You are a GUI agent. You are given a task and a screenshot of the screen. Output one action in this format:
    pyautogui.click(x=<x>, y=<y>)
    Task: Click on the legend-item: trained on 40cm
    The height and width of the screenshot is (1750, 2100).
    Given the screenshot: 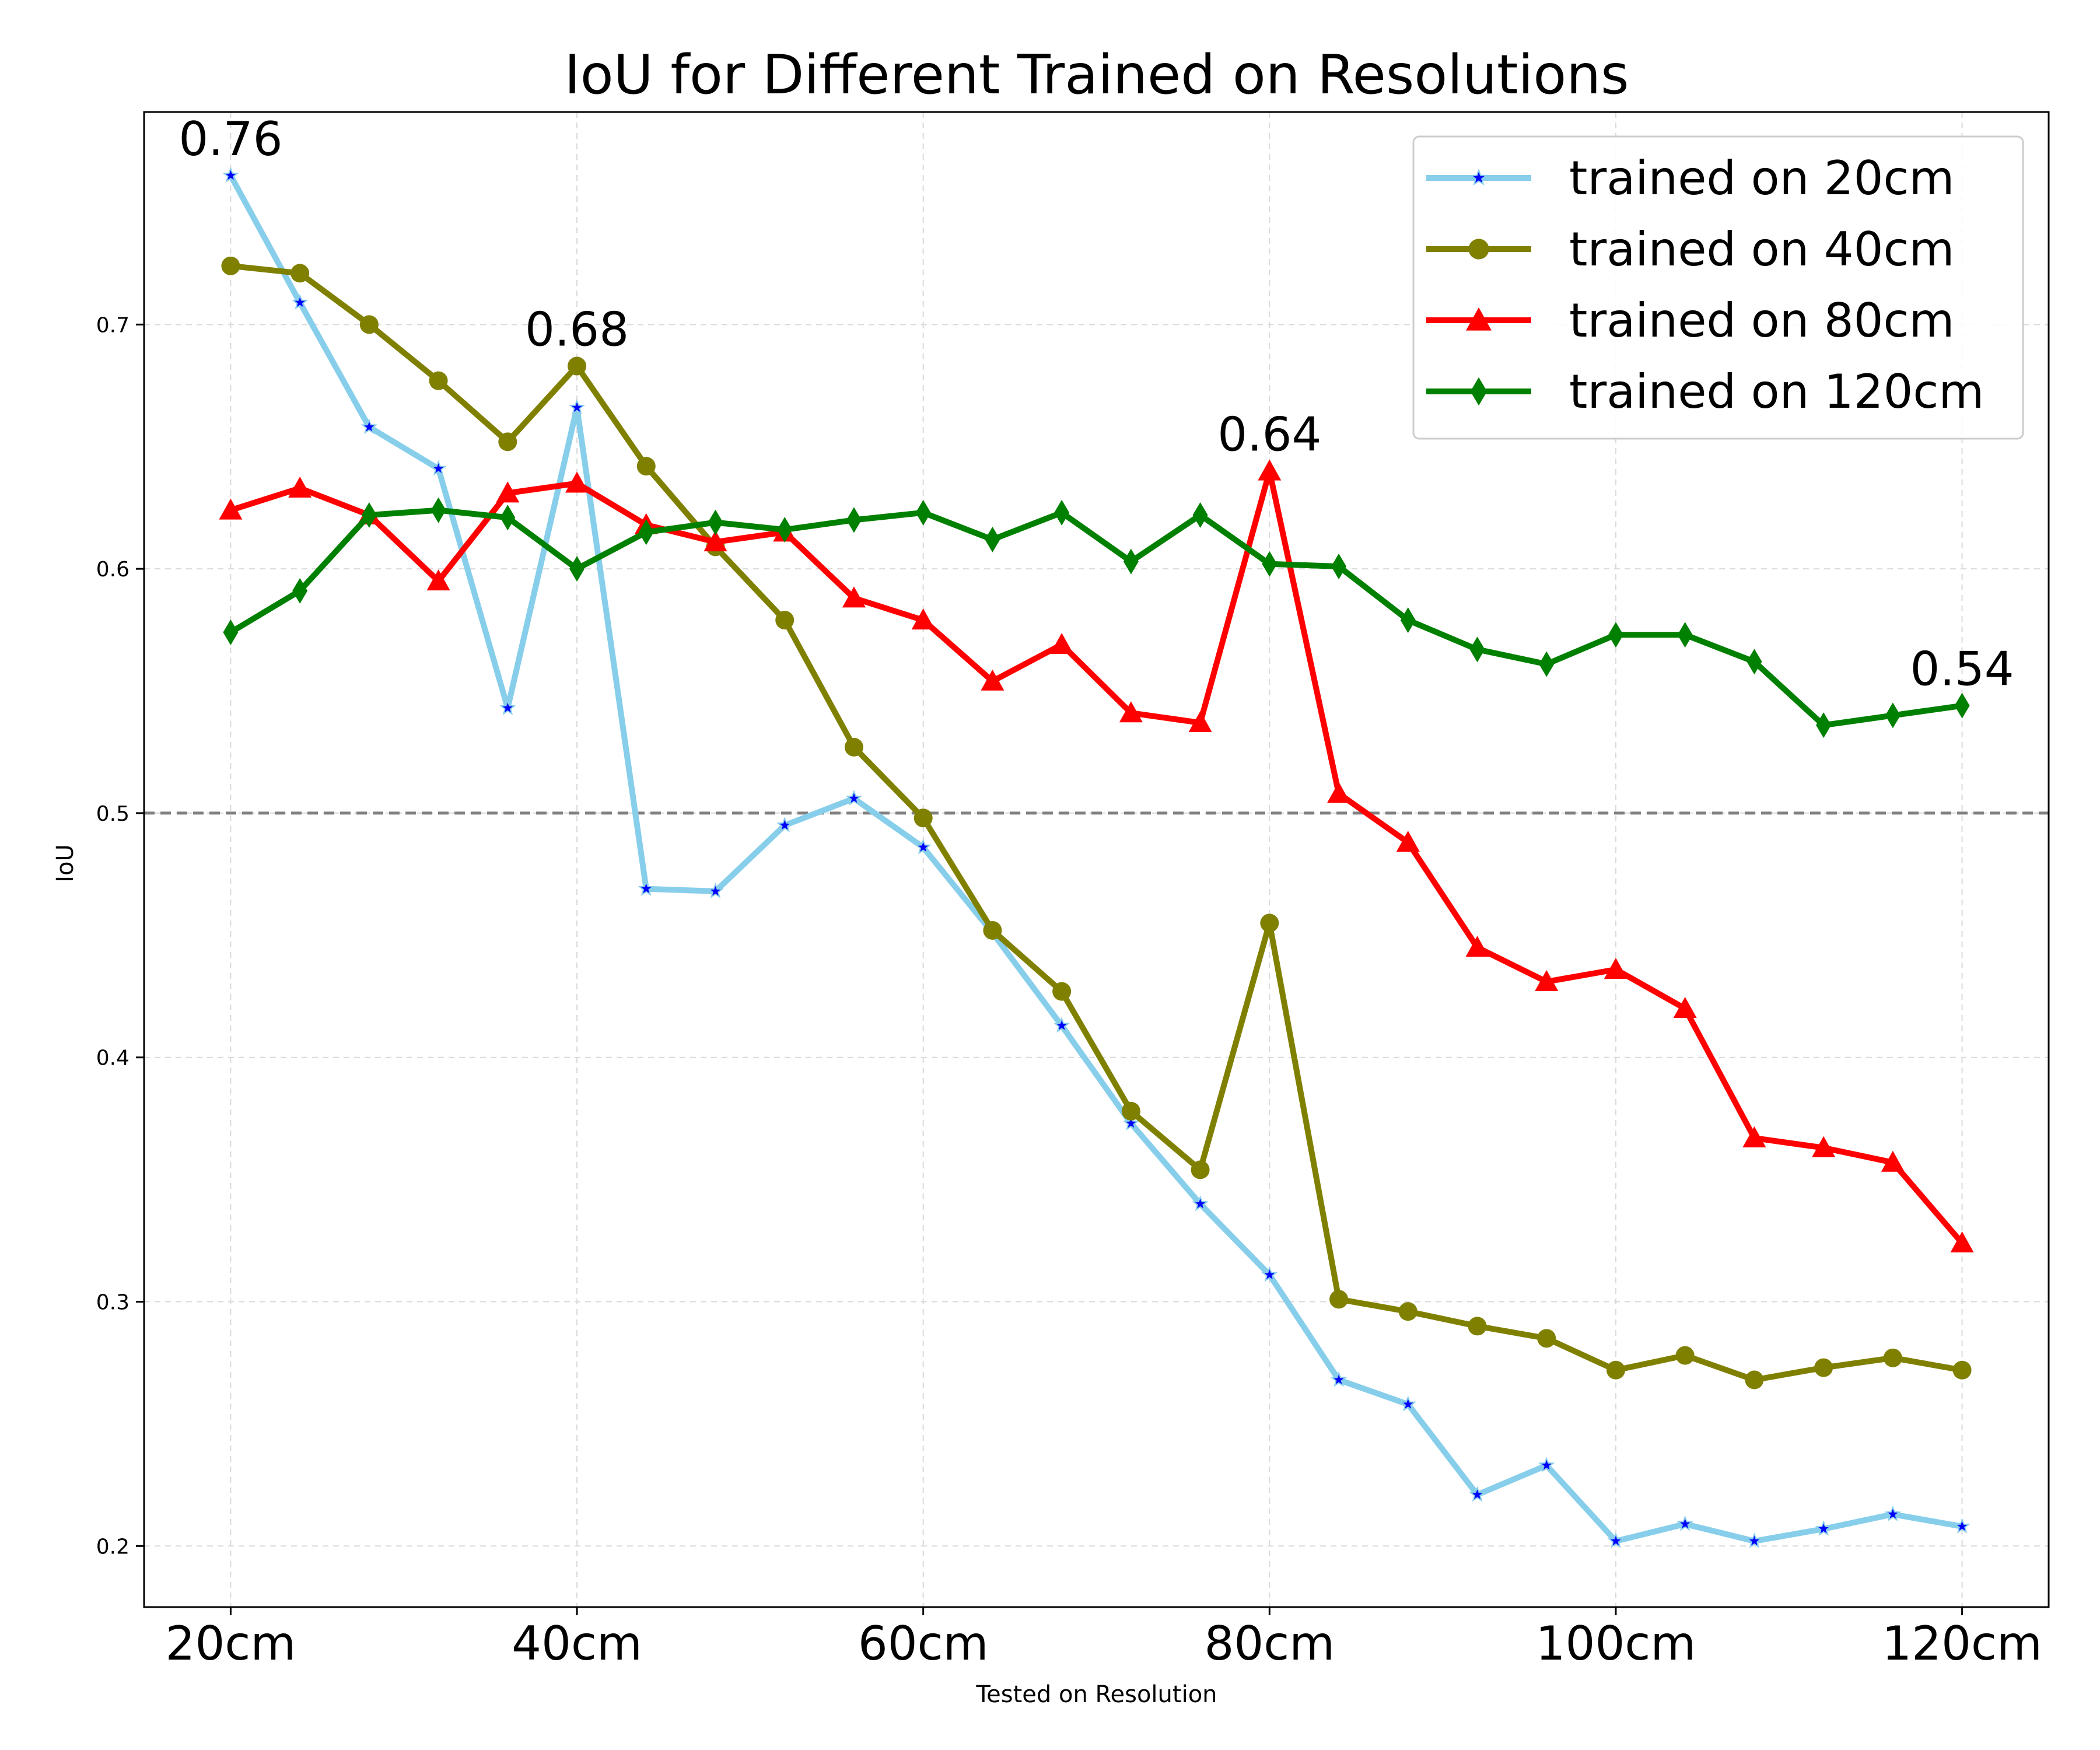 What is the action you would take?
    pyautogui.click(x=1690, y=249)
    